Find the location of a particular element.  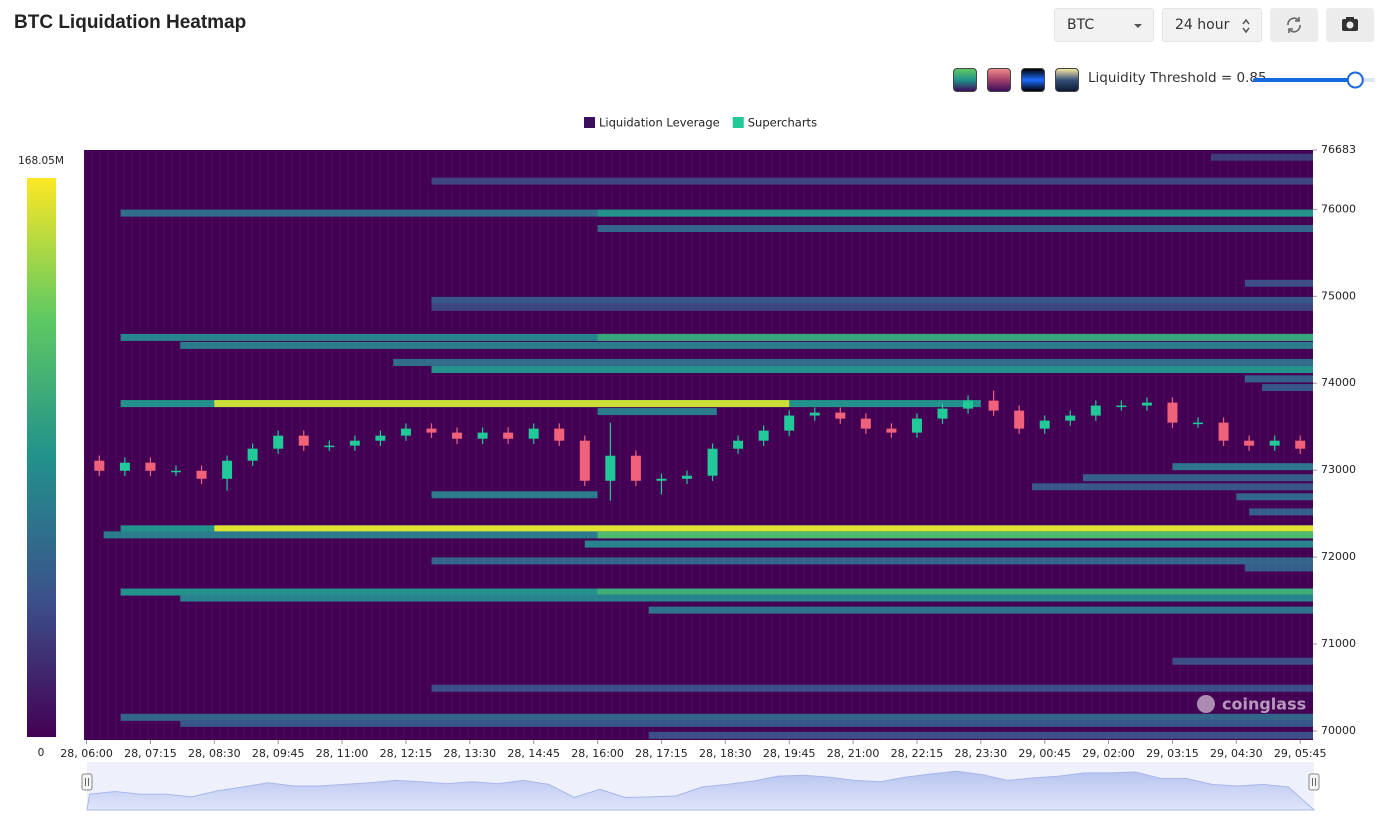

x-tick-label: 29, 05:45 is located at coordinates (1300, 753).